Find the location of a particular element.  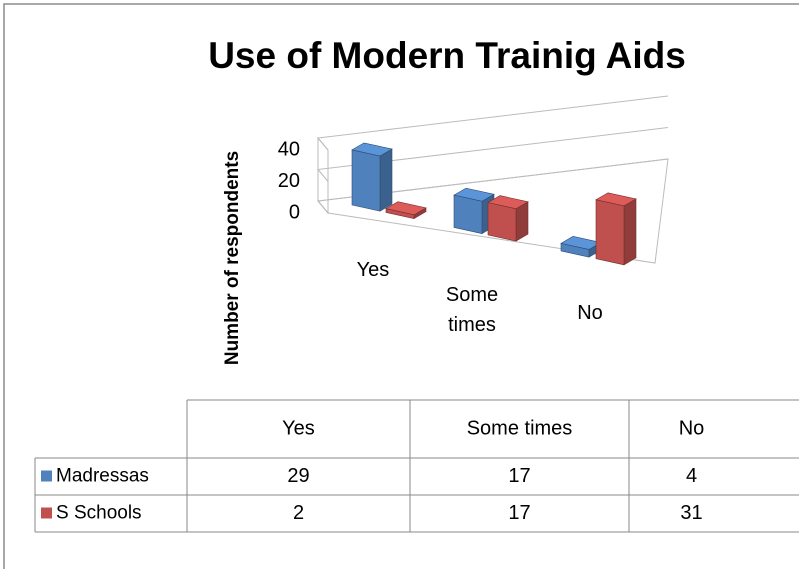

y-tick-label: 40 is located at coordinates (289, 149).